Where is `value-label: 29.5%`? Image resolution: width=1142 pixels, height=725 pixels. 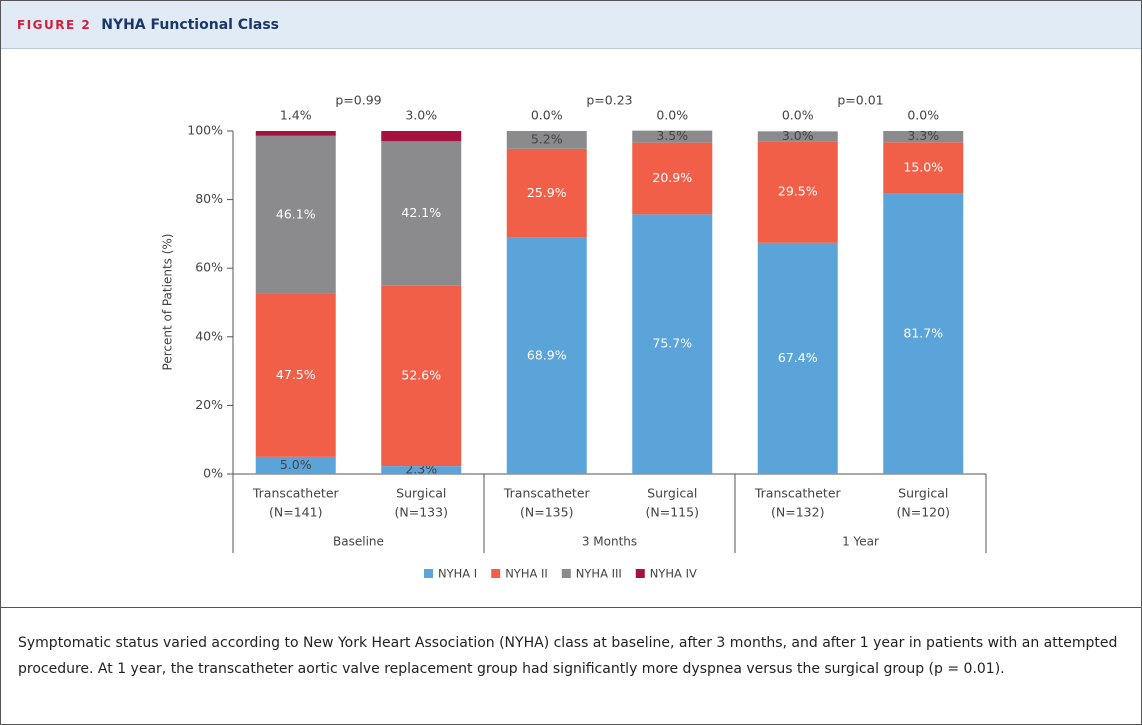 value-label: 29.5% is located at coordinates (798, 191).